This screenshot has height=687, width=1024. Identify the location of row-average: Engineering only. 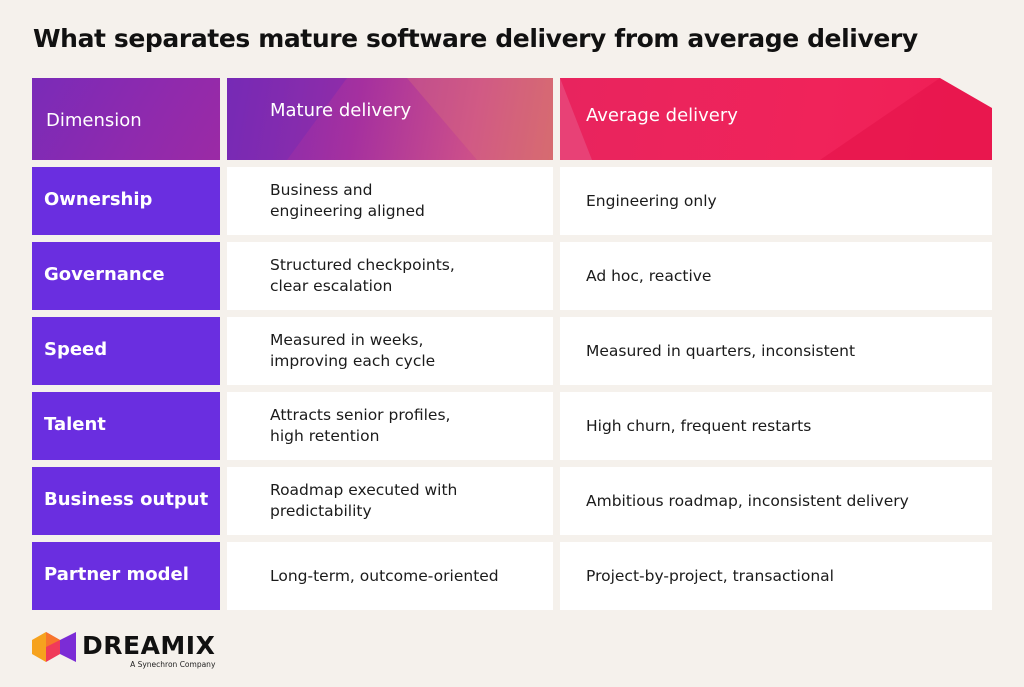
(776, 201).